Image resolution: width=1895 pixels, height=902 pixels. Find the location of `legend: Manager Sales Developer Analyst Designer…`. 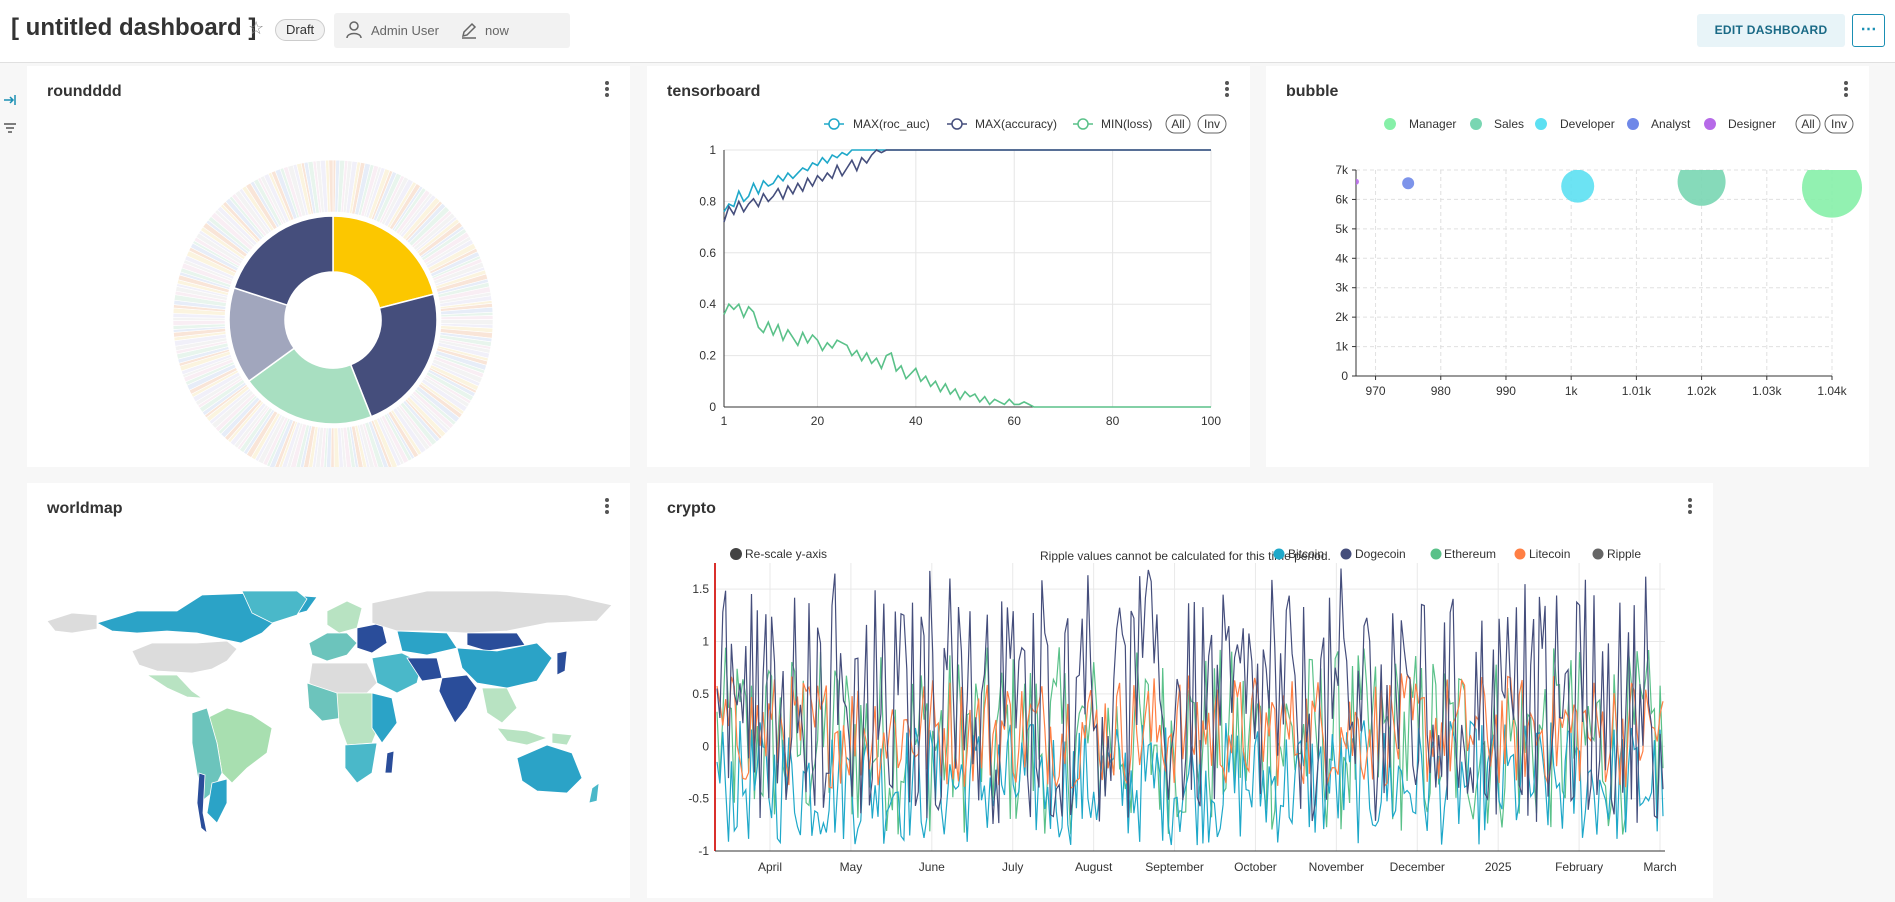

legend: Manager Sales Developer Analyst Designer… is located at coordinates (1619, 124).